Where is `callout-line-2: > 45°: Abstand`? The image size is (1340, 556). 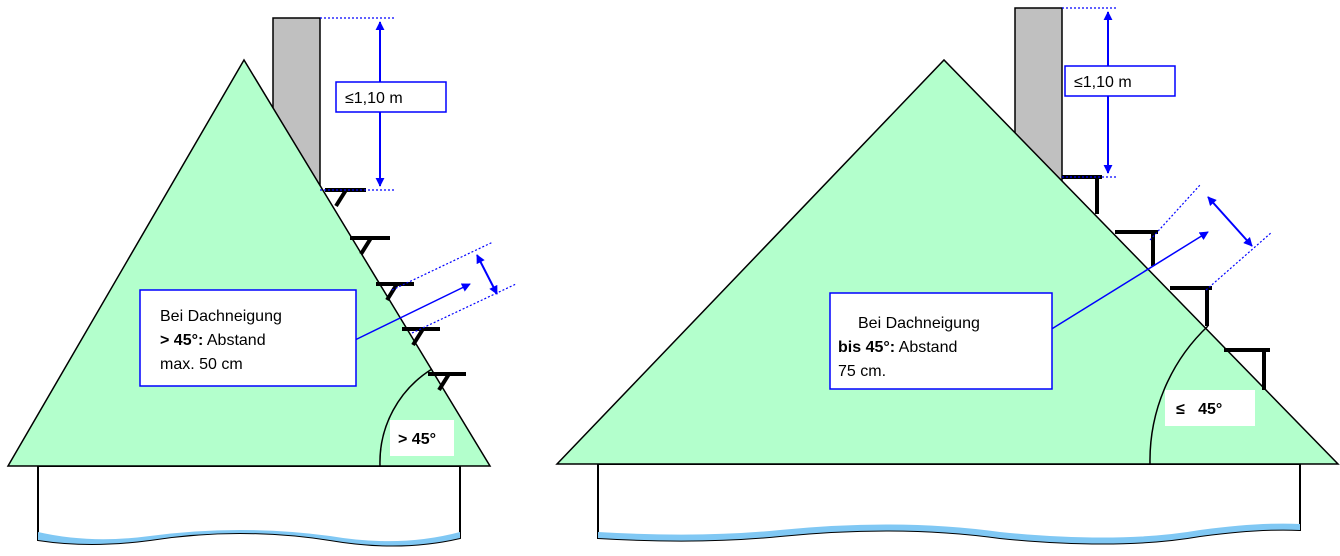
callout-line-2: > 45°: Abstand is located at coordinates (213, 340).